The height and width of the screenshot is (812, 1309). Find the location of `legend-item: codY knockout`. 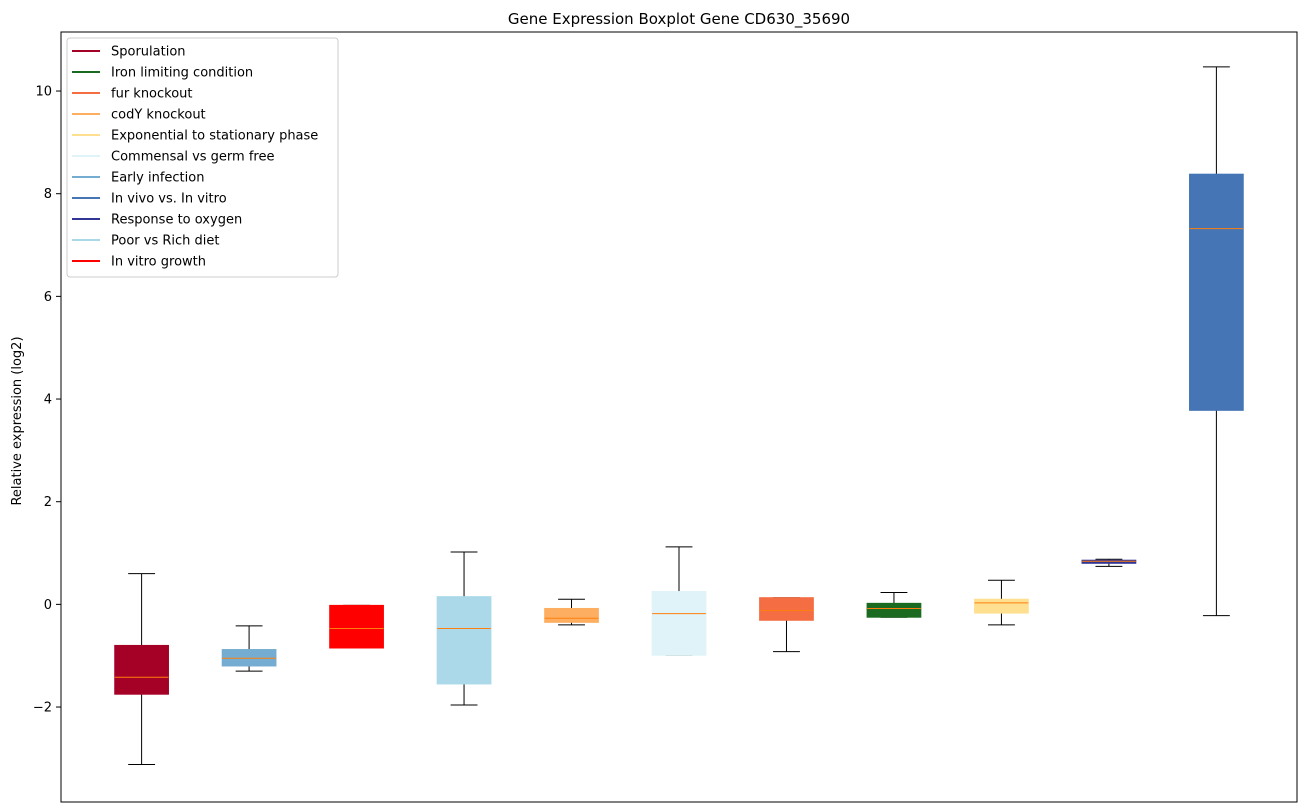

legend-item: codY knockout is located at coordinates (139, 115).